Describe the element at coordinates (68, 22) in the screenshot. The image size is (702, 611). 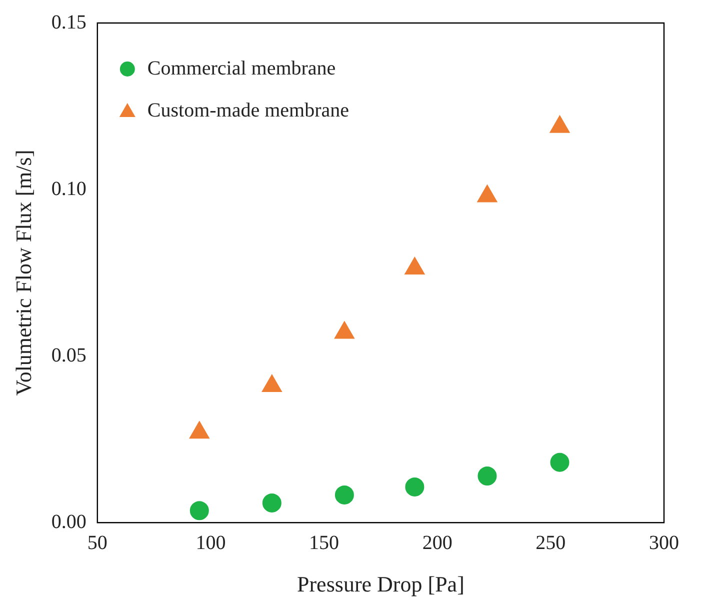
I see `y-tick-label: 0.15` at that location.